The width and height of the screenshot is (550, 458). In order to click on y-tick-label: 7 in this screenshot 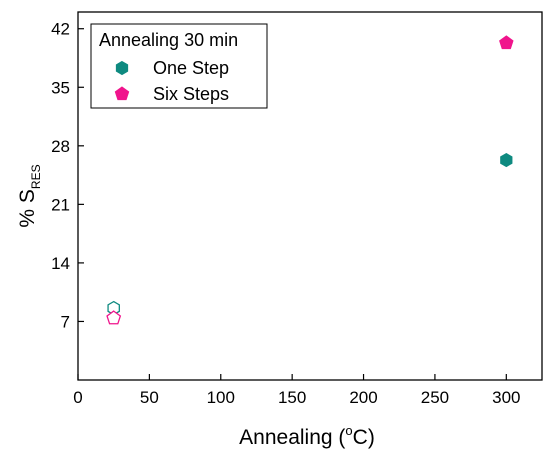, I will do `click(65, 321)`.